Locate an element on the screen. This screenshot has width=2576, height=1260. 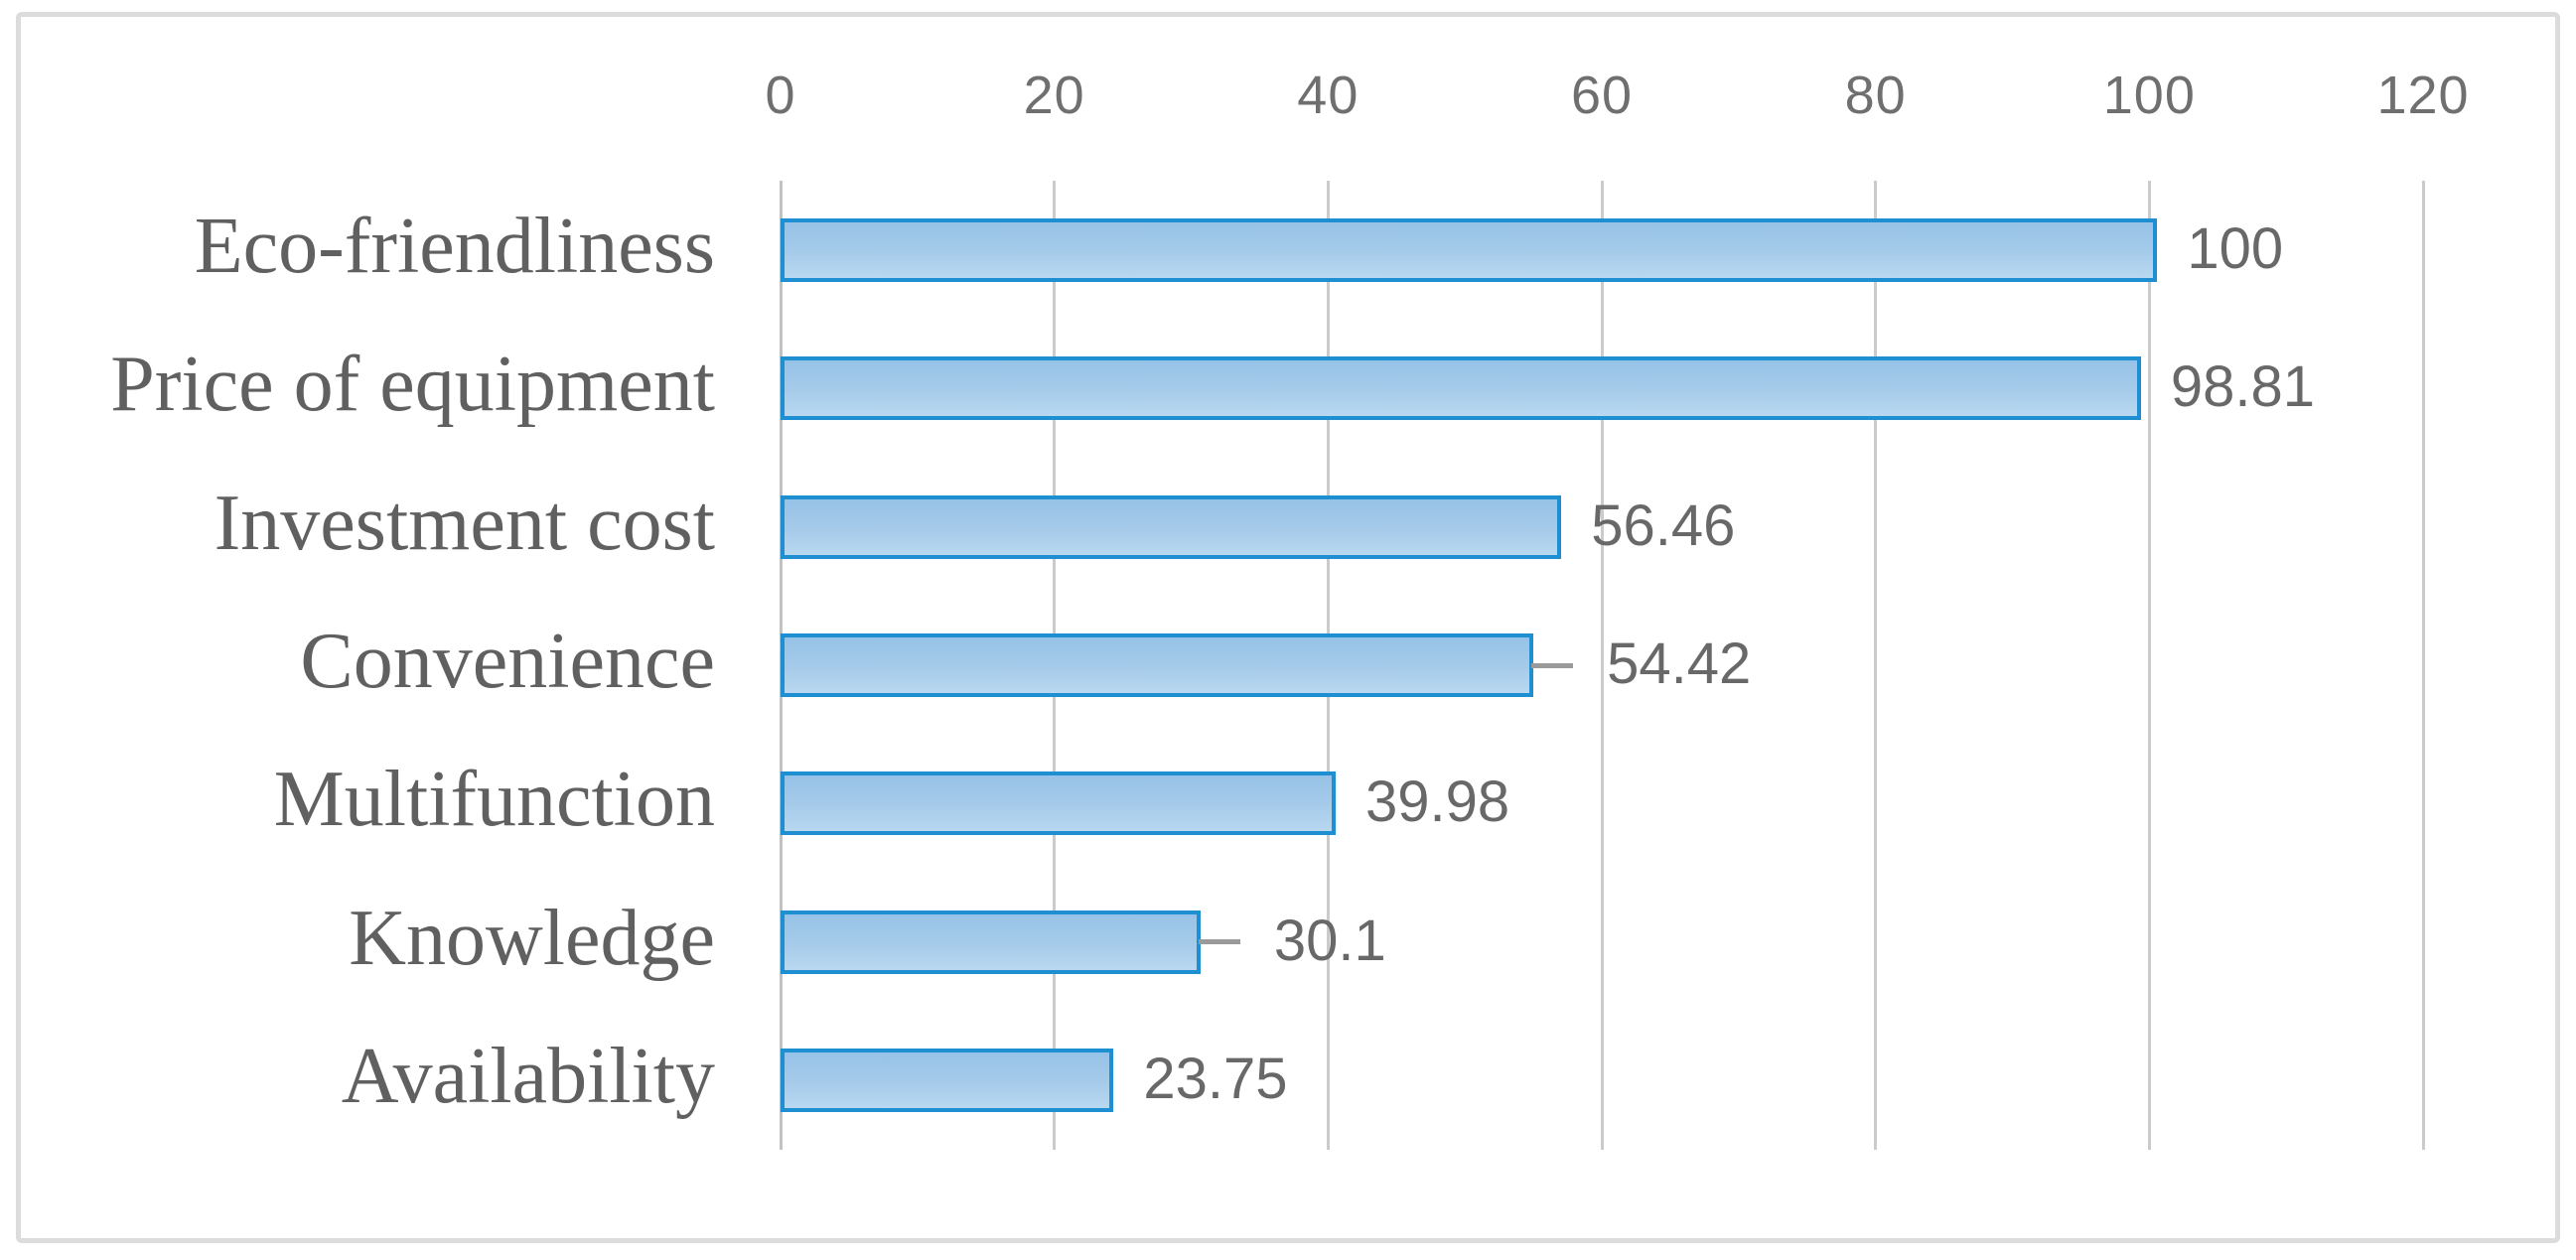
category-label-price-of-equipment: Price of equipment is located at coordinates (413, 385).